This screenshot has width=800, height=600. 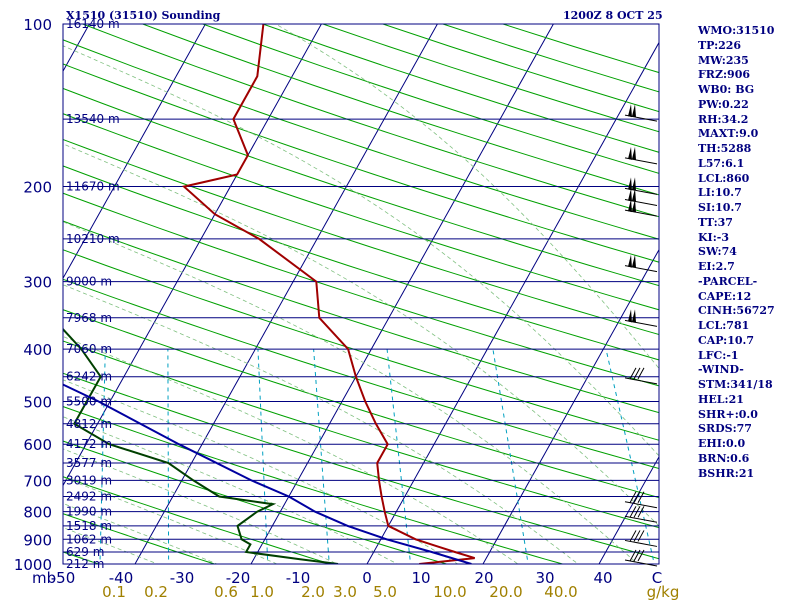 I want to click on stat-line: -WIND-, so click(x=721, y=370).